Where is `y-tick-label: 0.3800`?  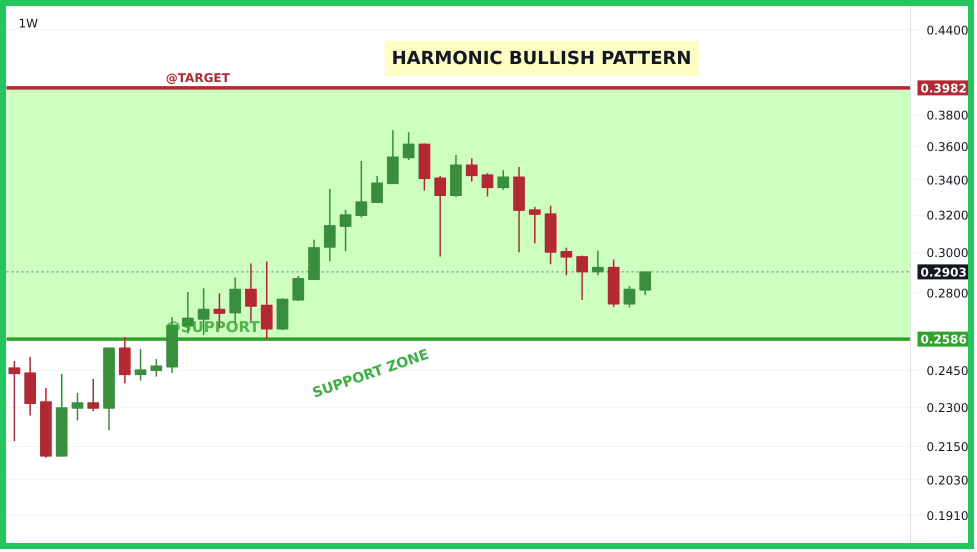
y-tick-label: 0.3800 is located at coordinates (947, 115).